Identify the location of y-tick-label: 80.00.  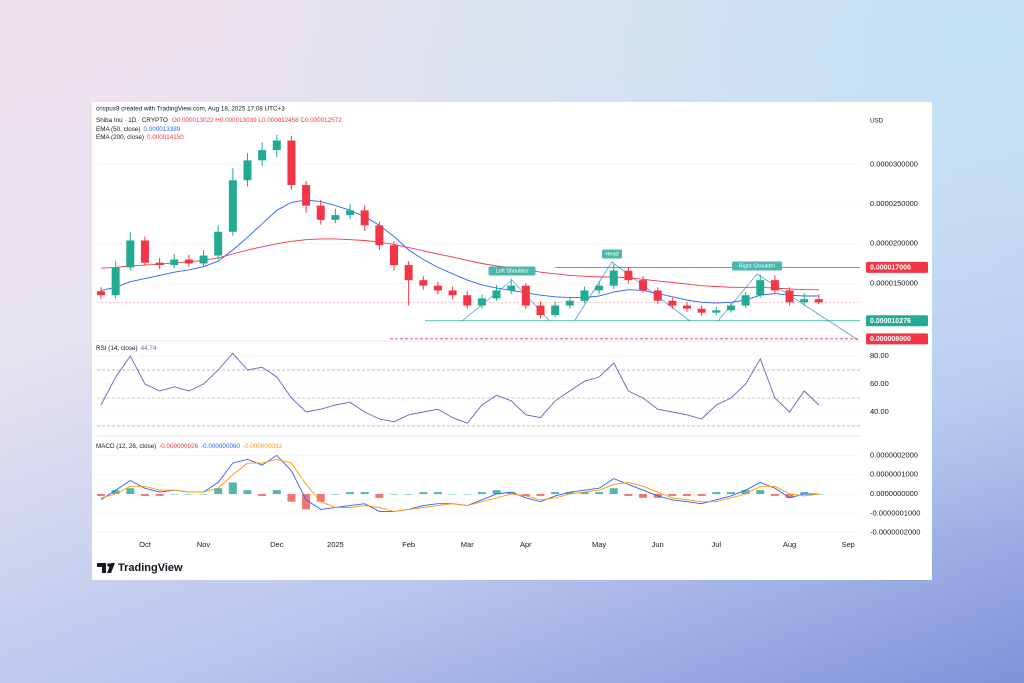
(879, 355).